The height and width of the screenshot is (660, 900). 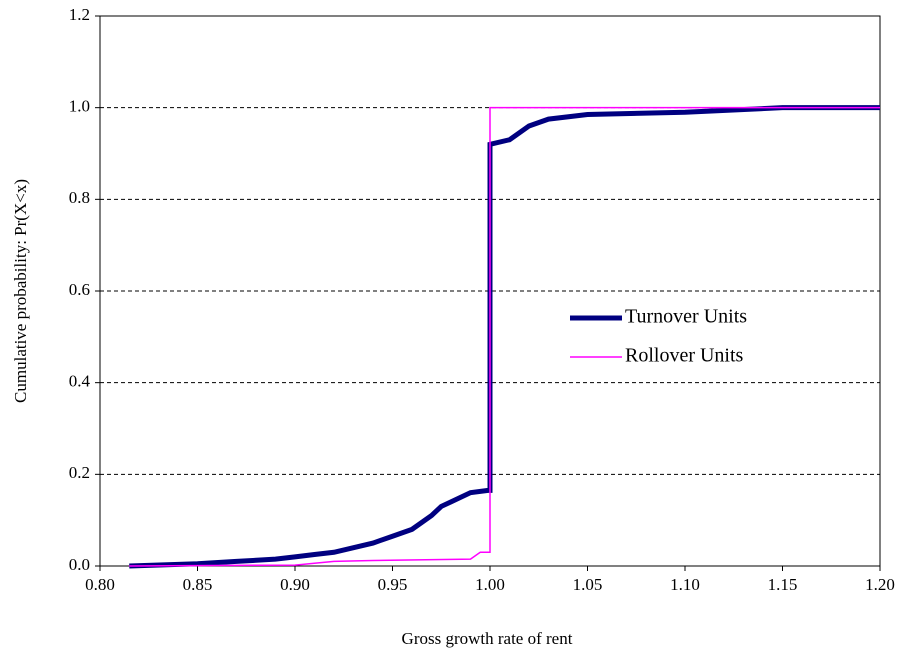 What do you see at coordinates (79, 564) in the screenshot?
I see `y-tick-label: 0.0` at bounding box center [79, 564].